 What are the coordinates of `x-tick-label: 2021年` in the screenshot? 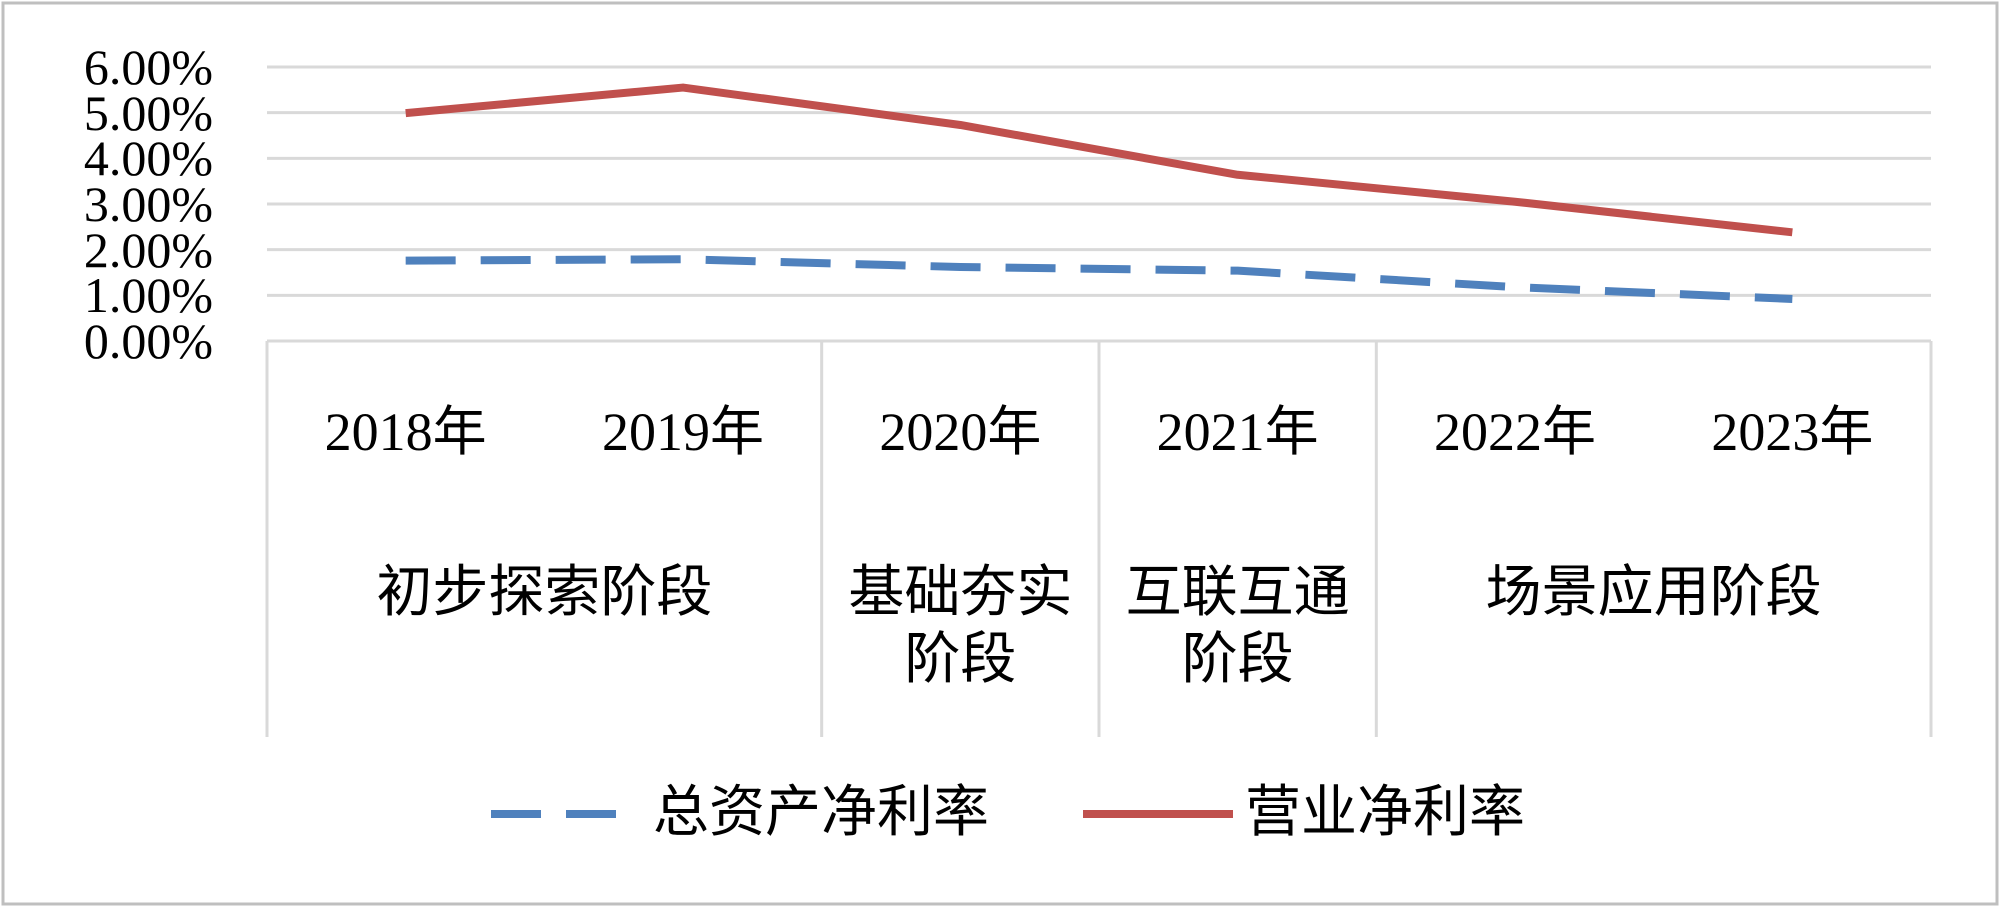 It's located at (1237, 432).